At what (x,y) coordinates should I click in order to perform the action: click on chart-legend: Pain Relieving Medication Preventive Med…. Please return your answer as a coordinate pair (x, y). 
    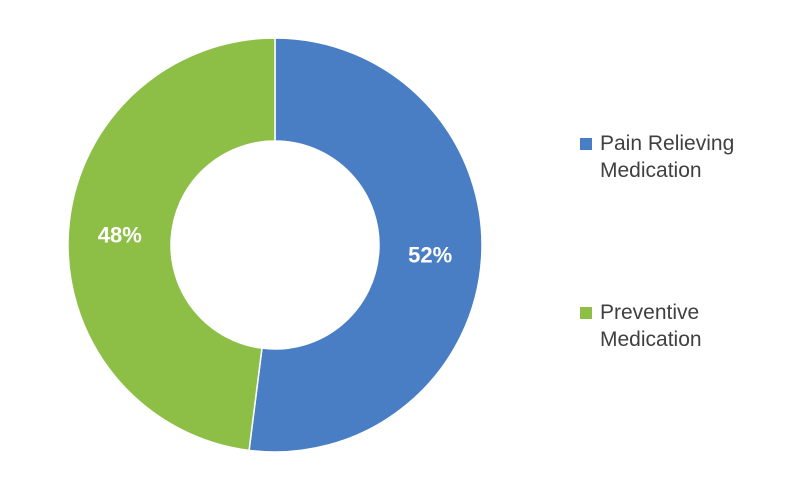
    Looking at the image, I should click on (685, 241).